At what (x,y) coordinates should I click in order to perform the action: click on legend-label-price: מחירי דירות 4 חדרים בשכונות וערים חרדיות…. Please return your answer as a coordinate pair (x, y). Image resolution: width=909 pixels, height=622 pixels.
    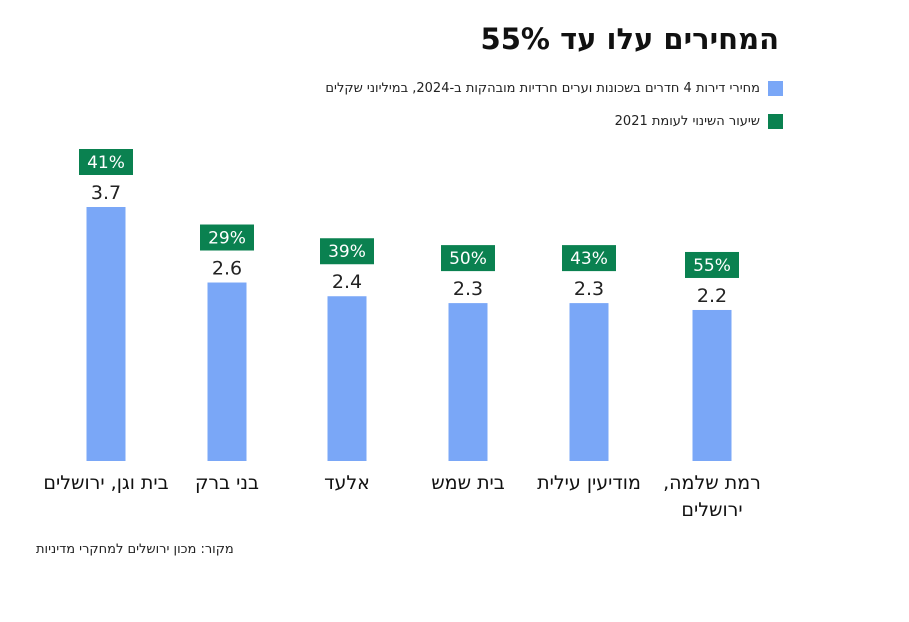
    Looking at the image, I should click on (542, 88).